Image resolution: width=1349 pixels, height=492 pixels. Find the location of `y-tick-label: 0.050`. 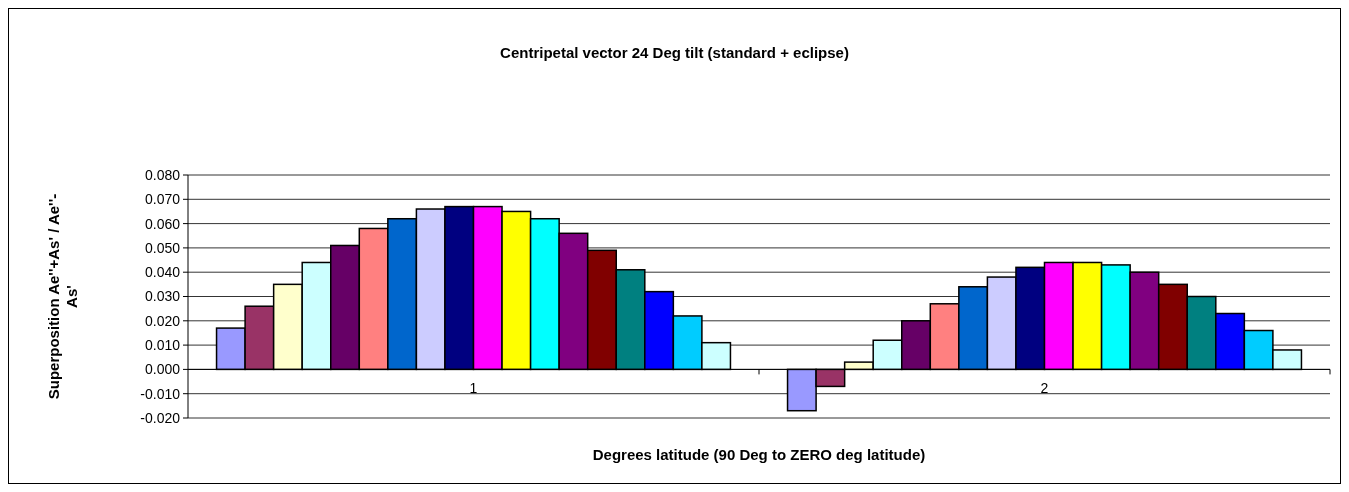

y-tick-label: 0.050 is located at coordinates (162, 247).